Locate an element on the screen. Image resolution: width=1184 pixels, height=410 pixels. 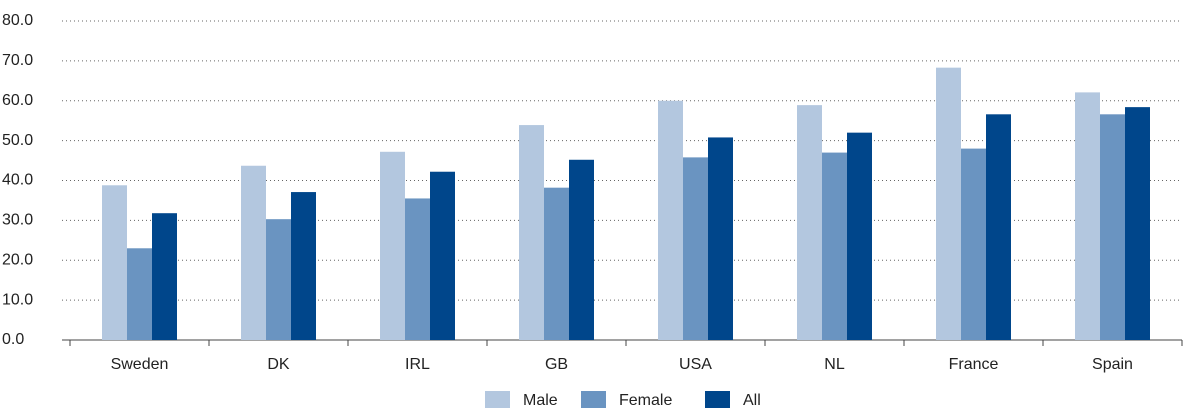
legend-label: Male is located at coordinates (540, 400).